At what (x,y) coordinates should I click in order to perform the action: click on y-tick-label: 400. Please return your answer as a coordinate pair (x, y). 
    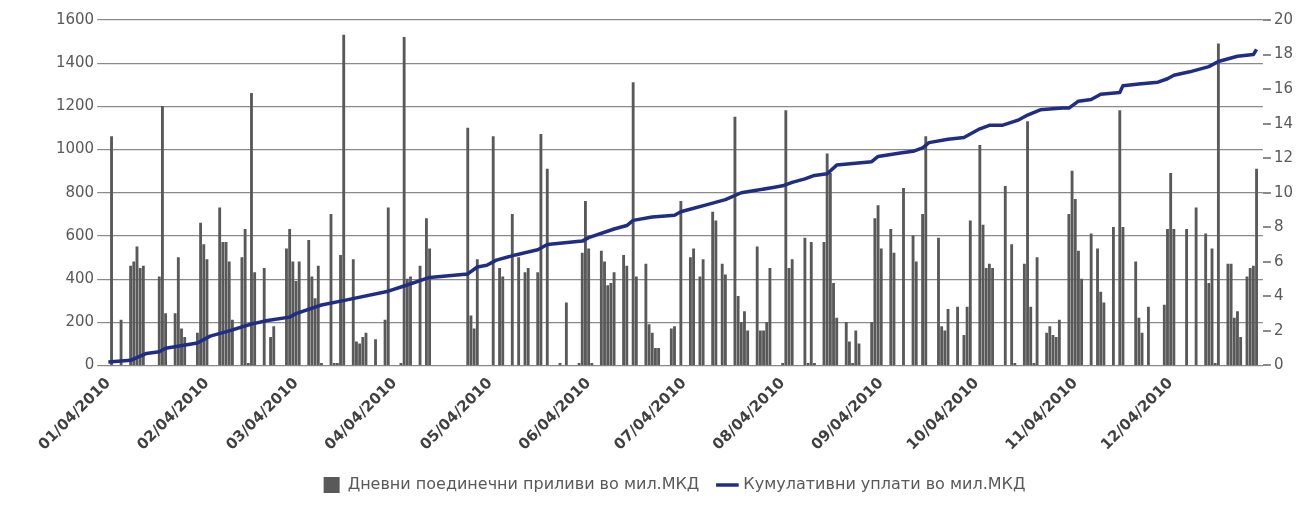
    Looking at the image, I should click on (80, 278).